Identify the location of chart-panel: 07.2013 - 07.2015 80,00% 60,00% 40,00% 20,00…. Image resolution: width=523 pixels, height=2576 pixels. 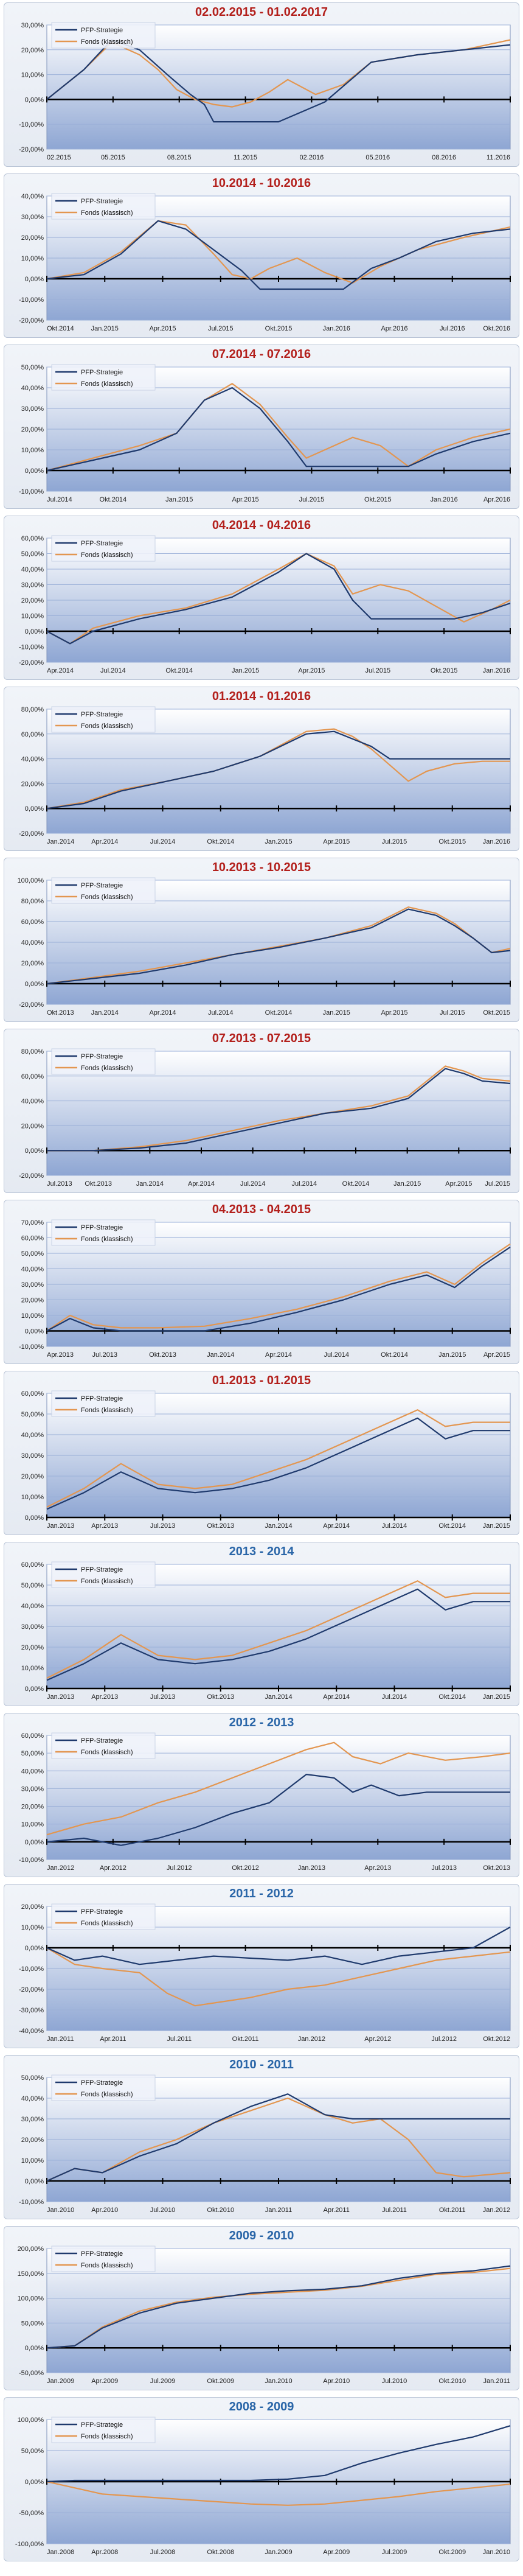
(261, 1111).